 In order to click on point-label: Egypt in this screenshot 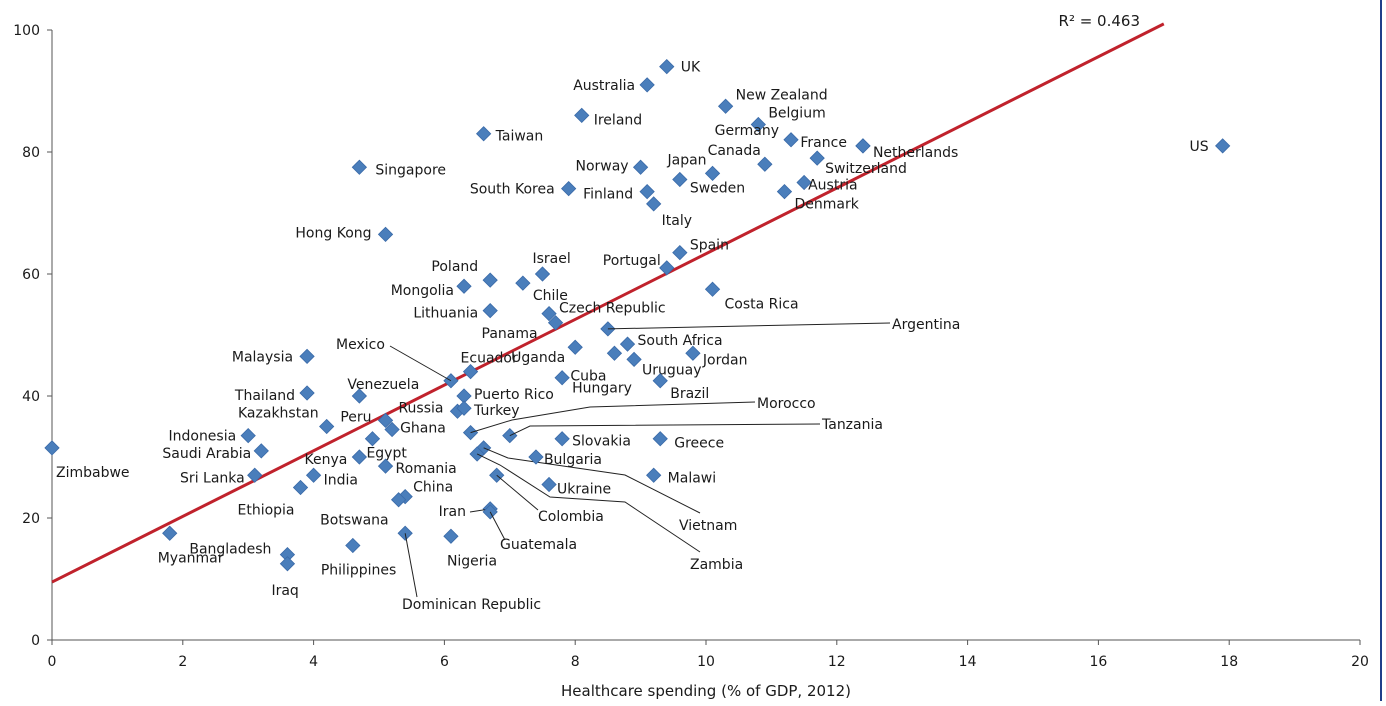, I will do `click(386, 454)`.